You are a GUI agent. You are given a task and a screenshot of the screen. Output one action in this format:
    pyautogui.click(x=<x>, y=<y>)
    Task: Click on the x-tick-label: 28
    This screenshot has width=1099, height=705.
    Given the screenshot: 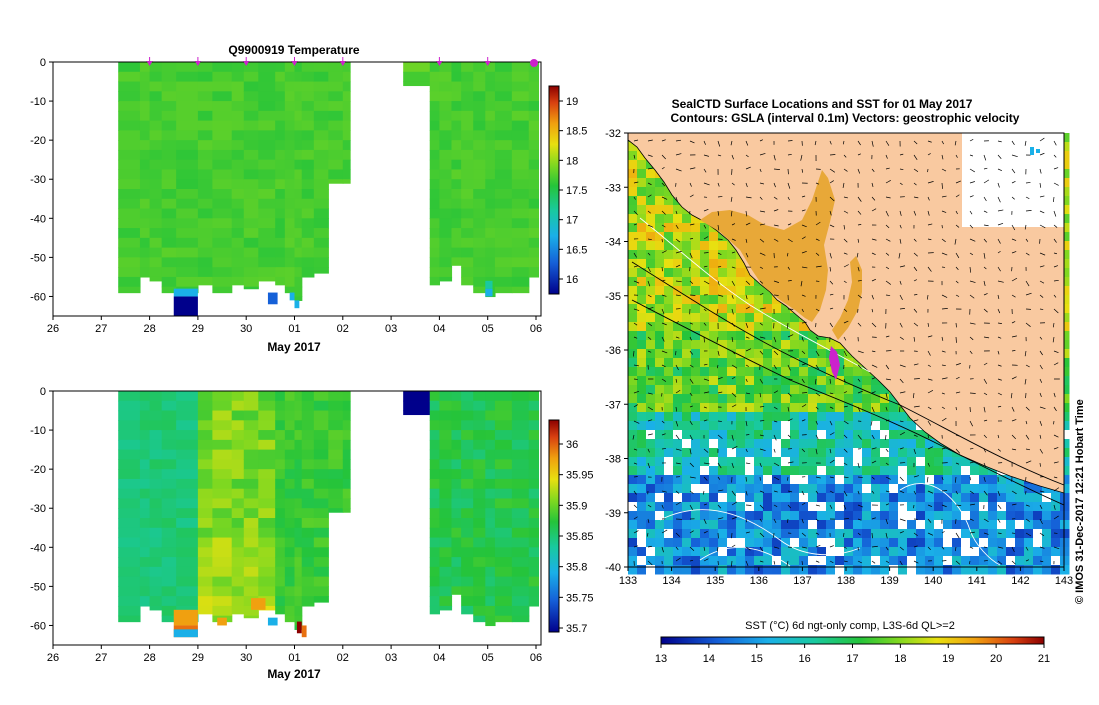 What is the action you would take?
    pyautogui.click(x=149, y=329)
    